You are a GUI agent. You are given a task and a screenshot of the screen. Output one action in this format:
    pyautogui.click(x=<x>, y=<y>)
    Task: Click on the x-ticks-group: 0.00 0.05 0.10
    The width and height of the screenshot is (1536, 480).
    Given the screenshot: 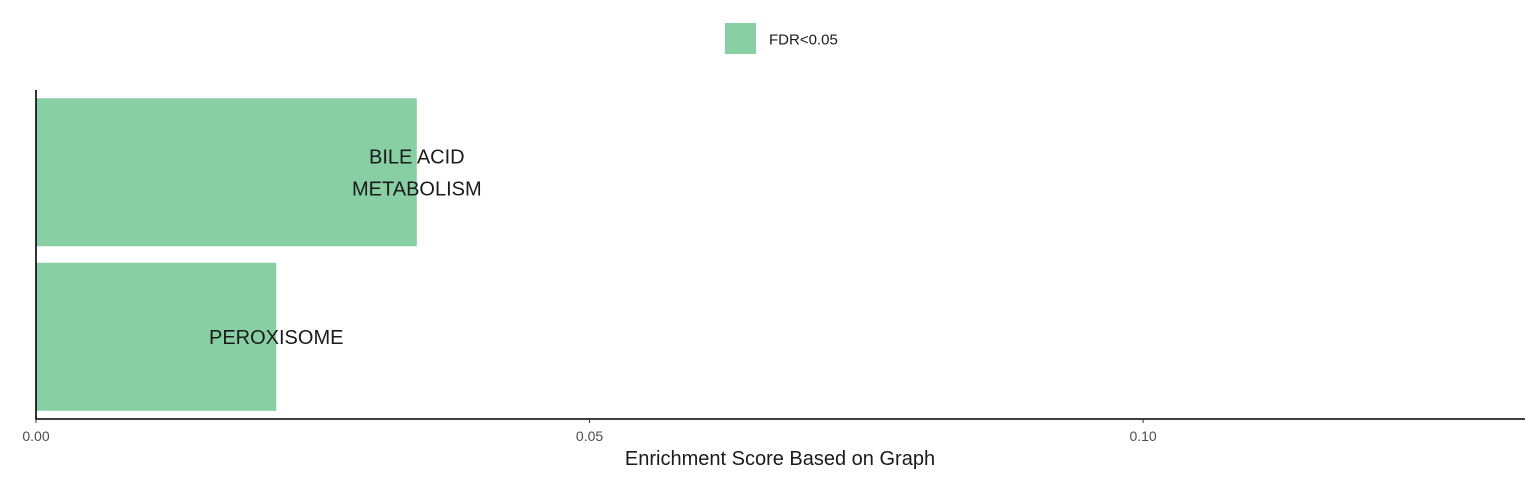 What is the action you would take?
    pyautogui.click(x=589, y=431)
    